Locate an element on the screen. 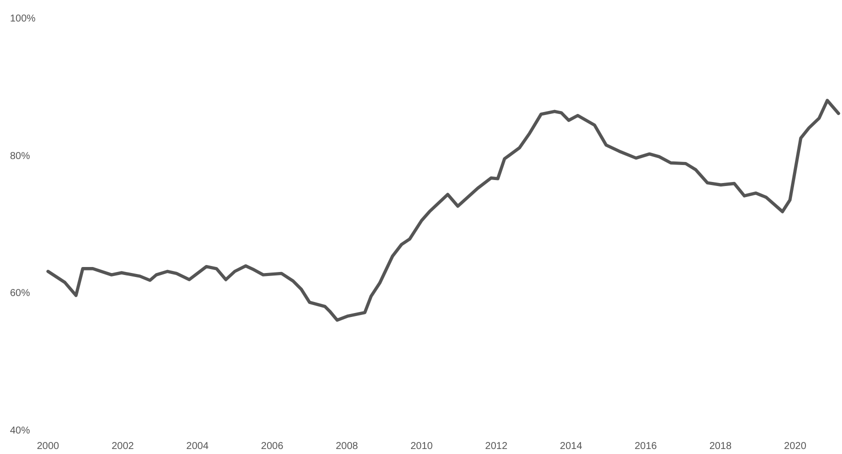 The height and width of the screenshot is (454, 842). x-tick-label: 2000 is located at coordinates (48, 446).